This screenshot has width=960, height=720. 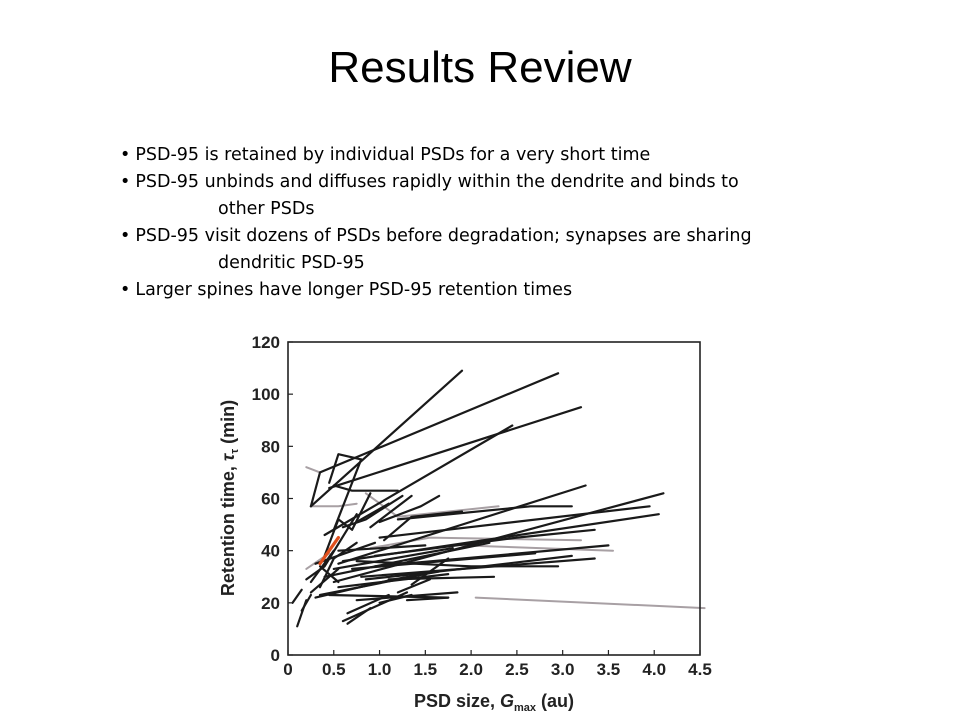 What do you see at coordinates (563, 669) in the screenshot?
I see `x-tick-label: 3.0` at bounding box center [563, 669].